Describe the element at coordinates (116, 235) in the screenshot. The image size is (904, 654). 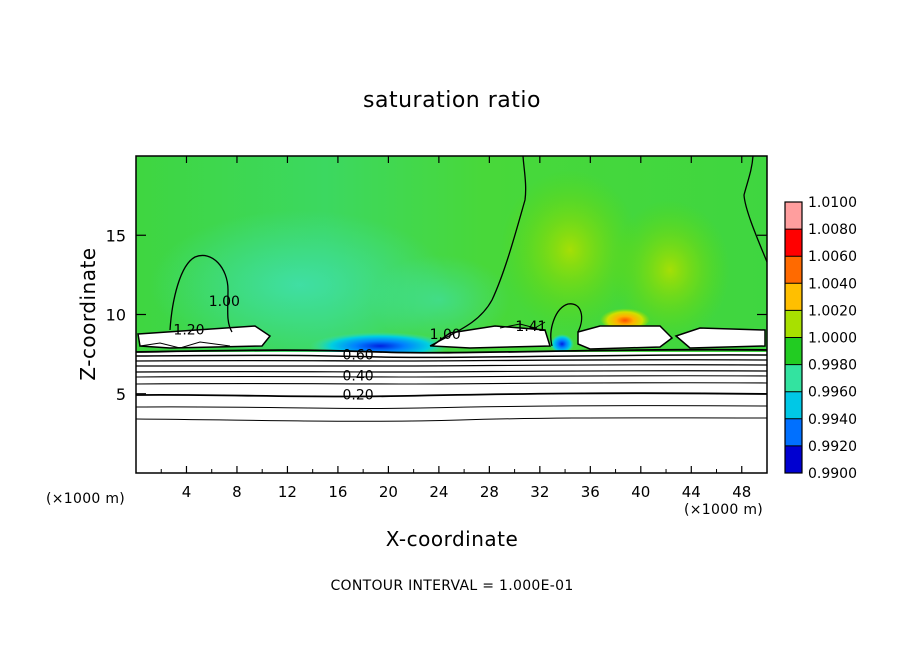
I see `y-tick-label: 15` at that location.